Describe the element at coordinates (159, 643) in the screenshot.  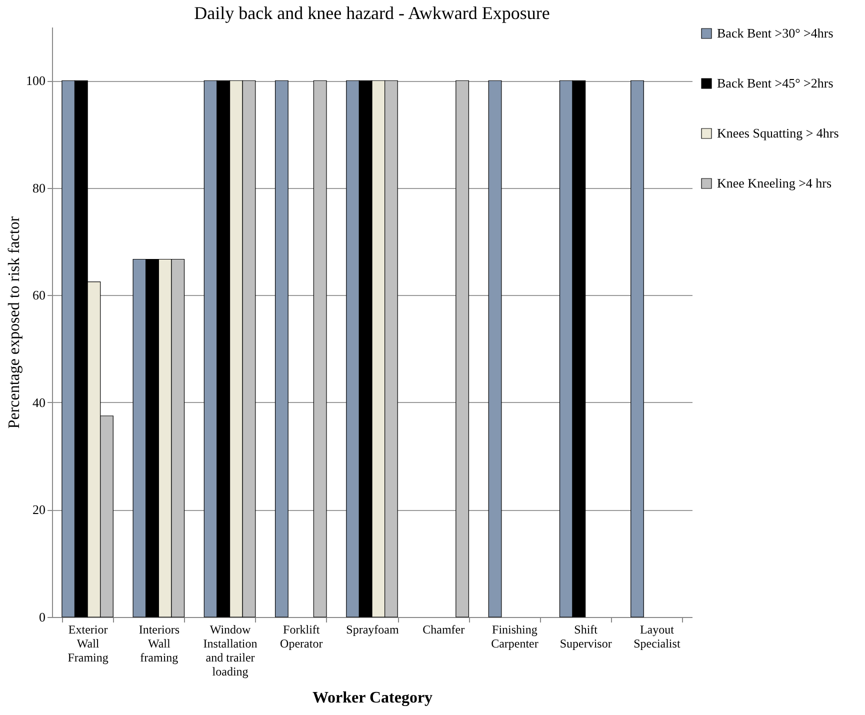
I see `x-tick-label: Interiors Wall framing` at that location.